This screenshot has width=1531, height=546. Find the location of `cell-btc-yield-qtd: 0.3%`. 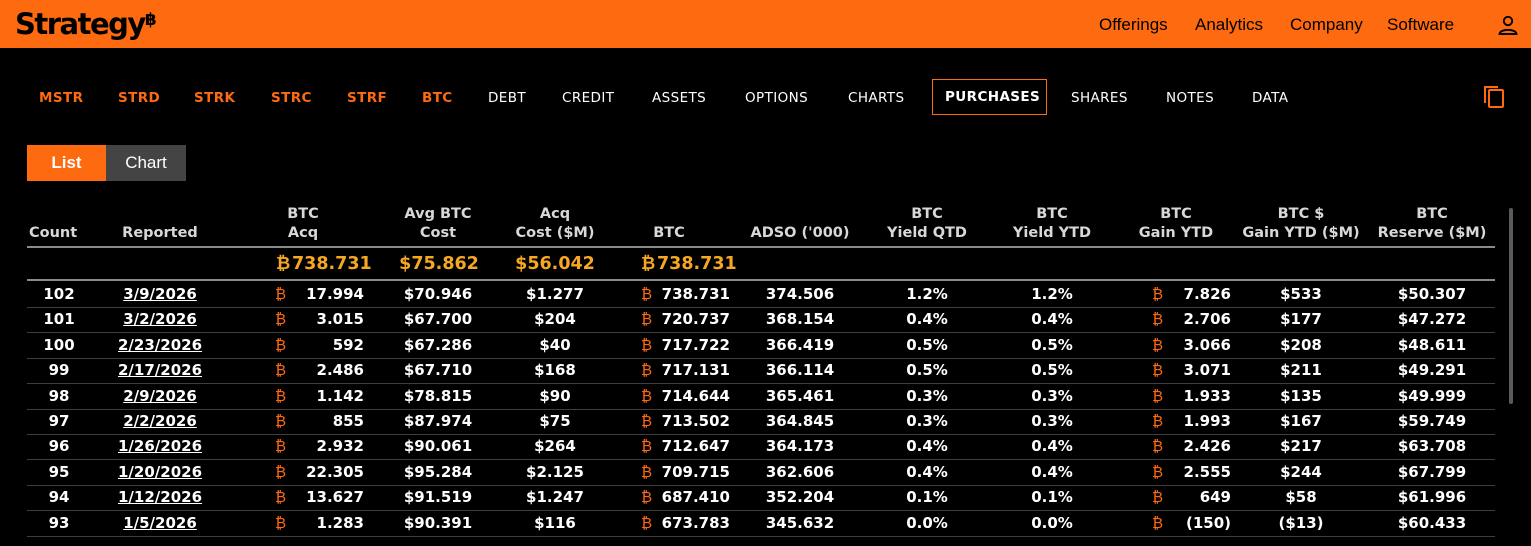

cell-btc-yield-qtd: 0.3% is located at coordinates (927, 421).